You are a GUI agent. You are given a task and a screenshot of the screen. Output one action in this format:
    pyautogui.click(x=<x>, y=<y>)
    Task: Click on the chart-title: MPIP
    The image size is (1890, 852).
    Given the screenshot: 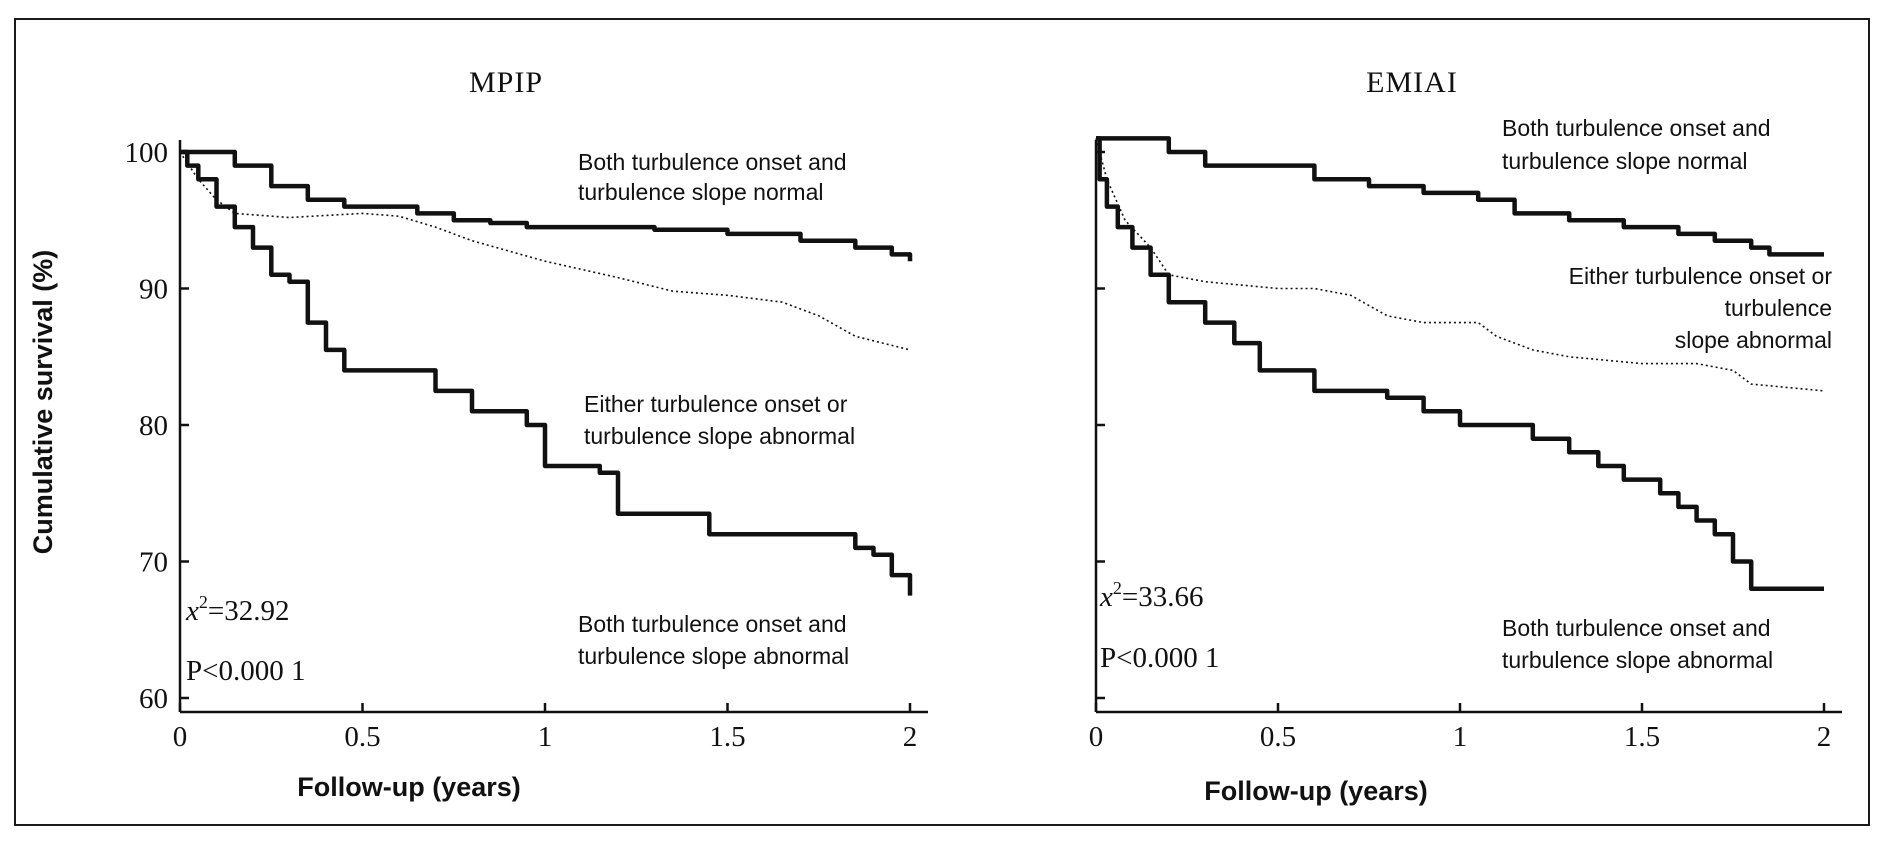 What is the action you would take?
    pyautogui.click(x=506, y=82)
    